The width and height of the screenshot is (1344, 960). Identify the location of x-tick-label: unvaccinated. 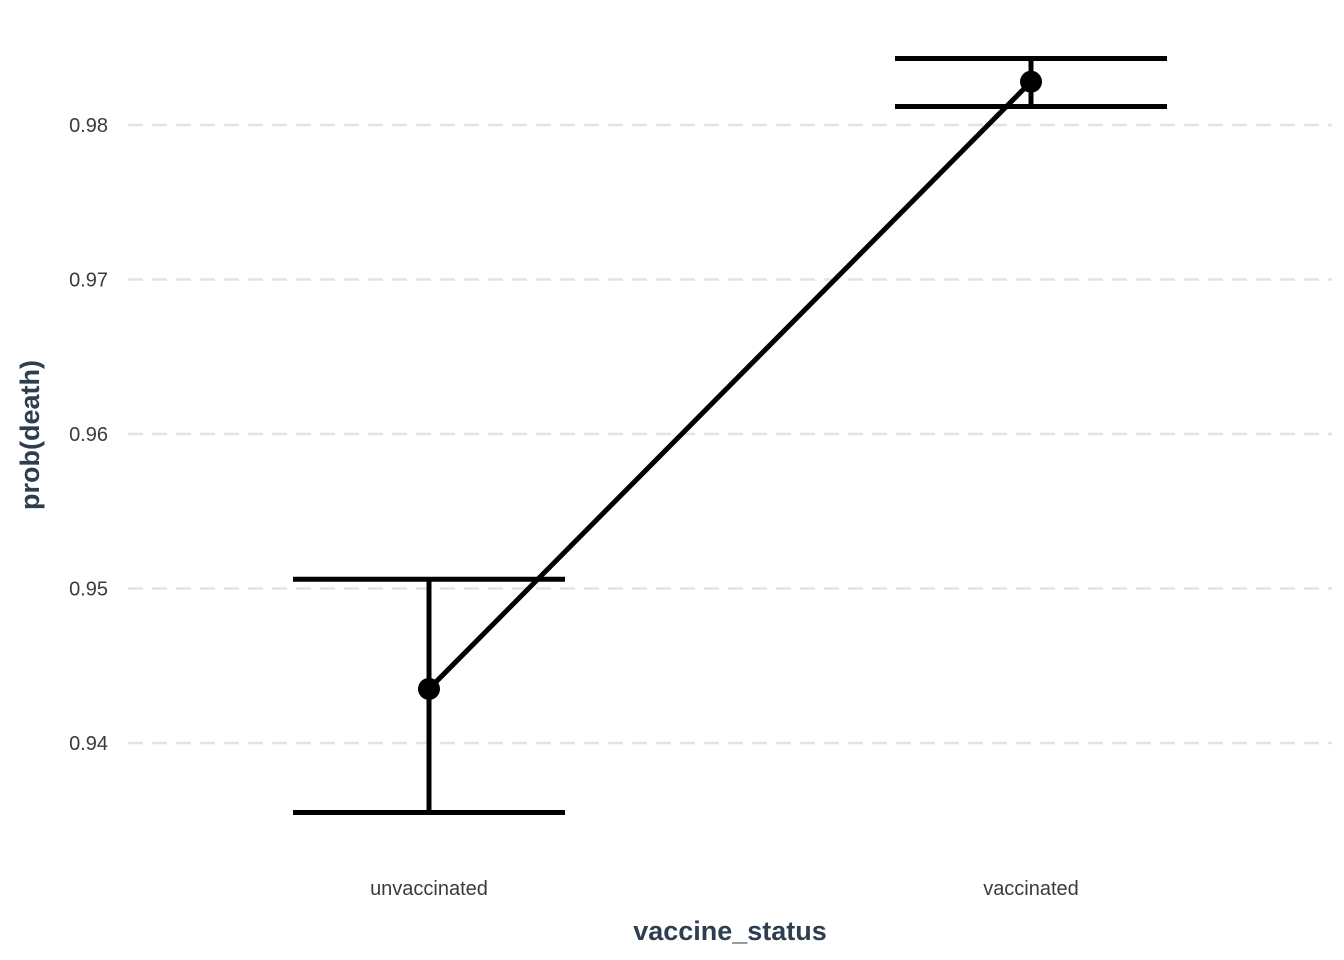
(429, 889).